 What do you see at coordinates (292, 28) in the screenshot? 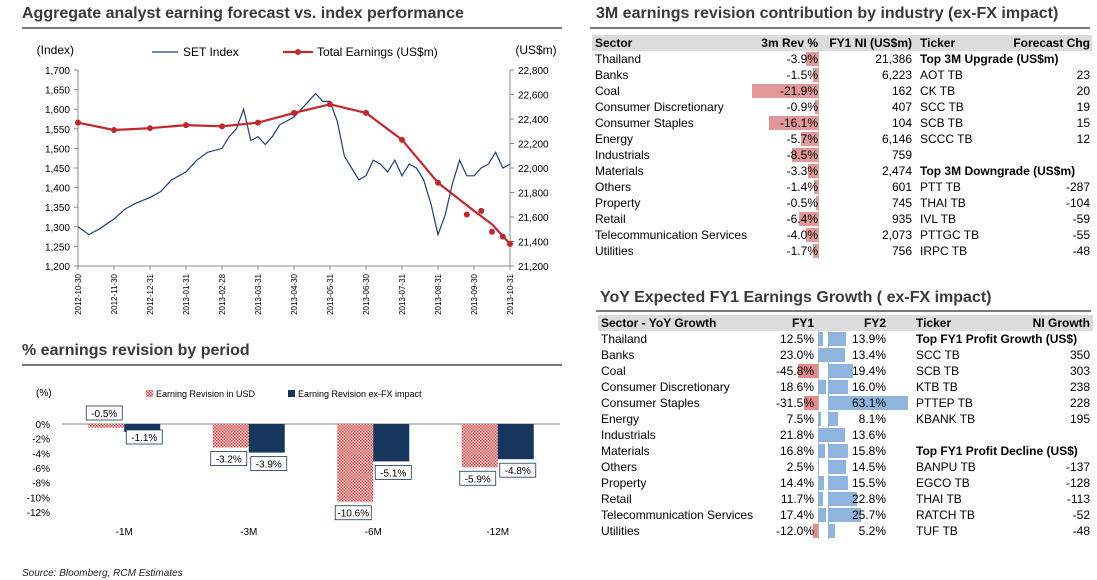
I see `p1-rule` at bounding box center [292, 28].